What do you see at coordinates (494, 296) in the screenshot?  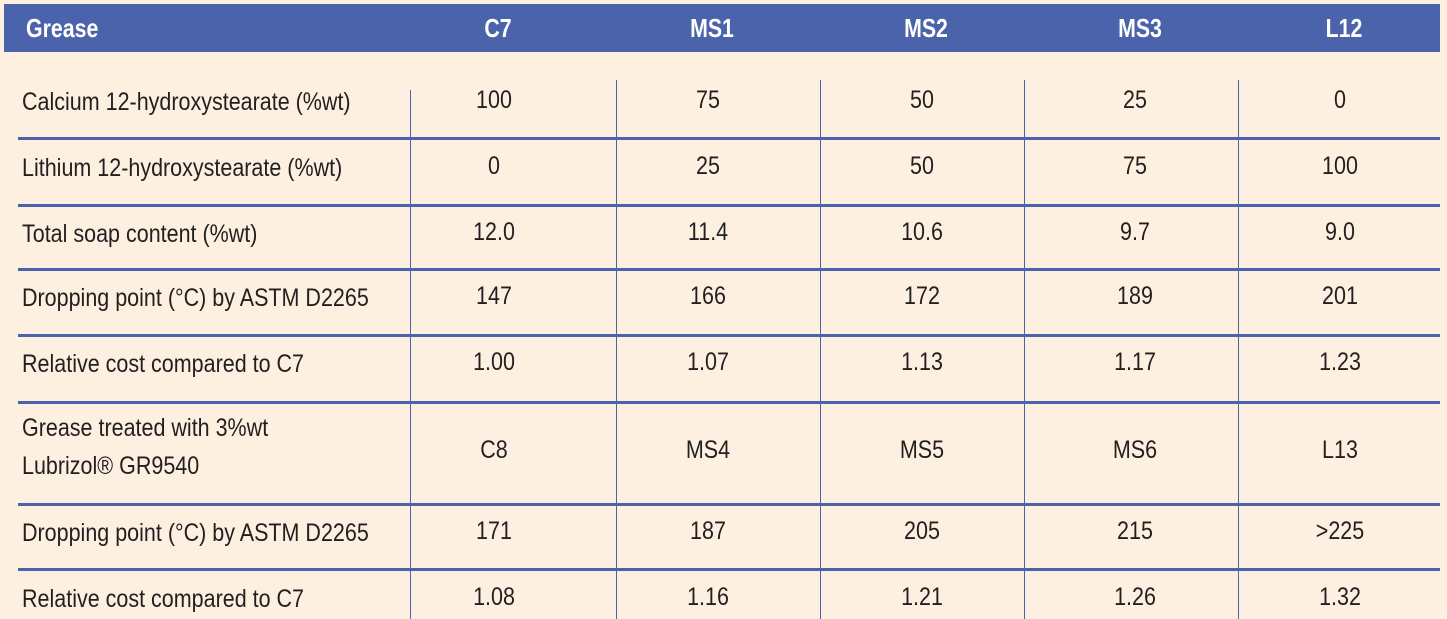 I see `cell-c7: 147` at bounding box center [494, 296].